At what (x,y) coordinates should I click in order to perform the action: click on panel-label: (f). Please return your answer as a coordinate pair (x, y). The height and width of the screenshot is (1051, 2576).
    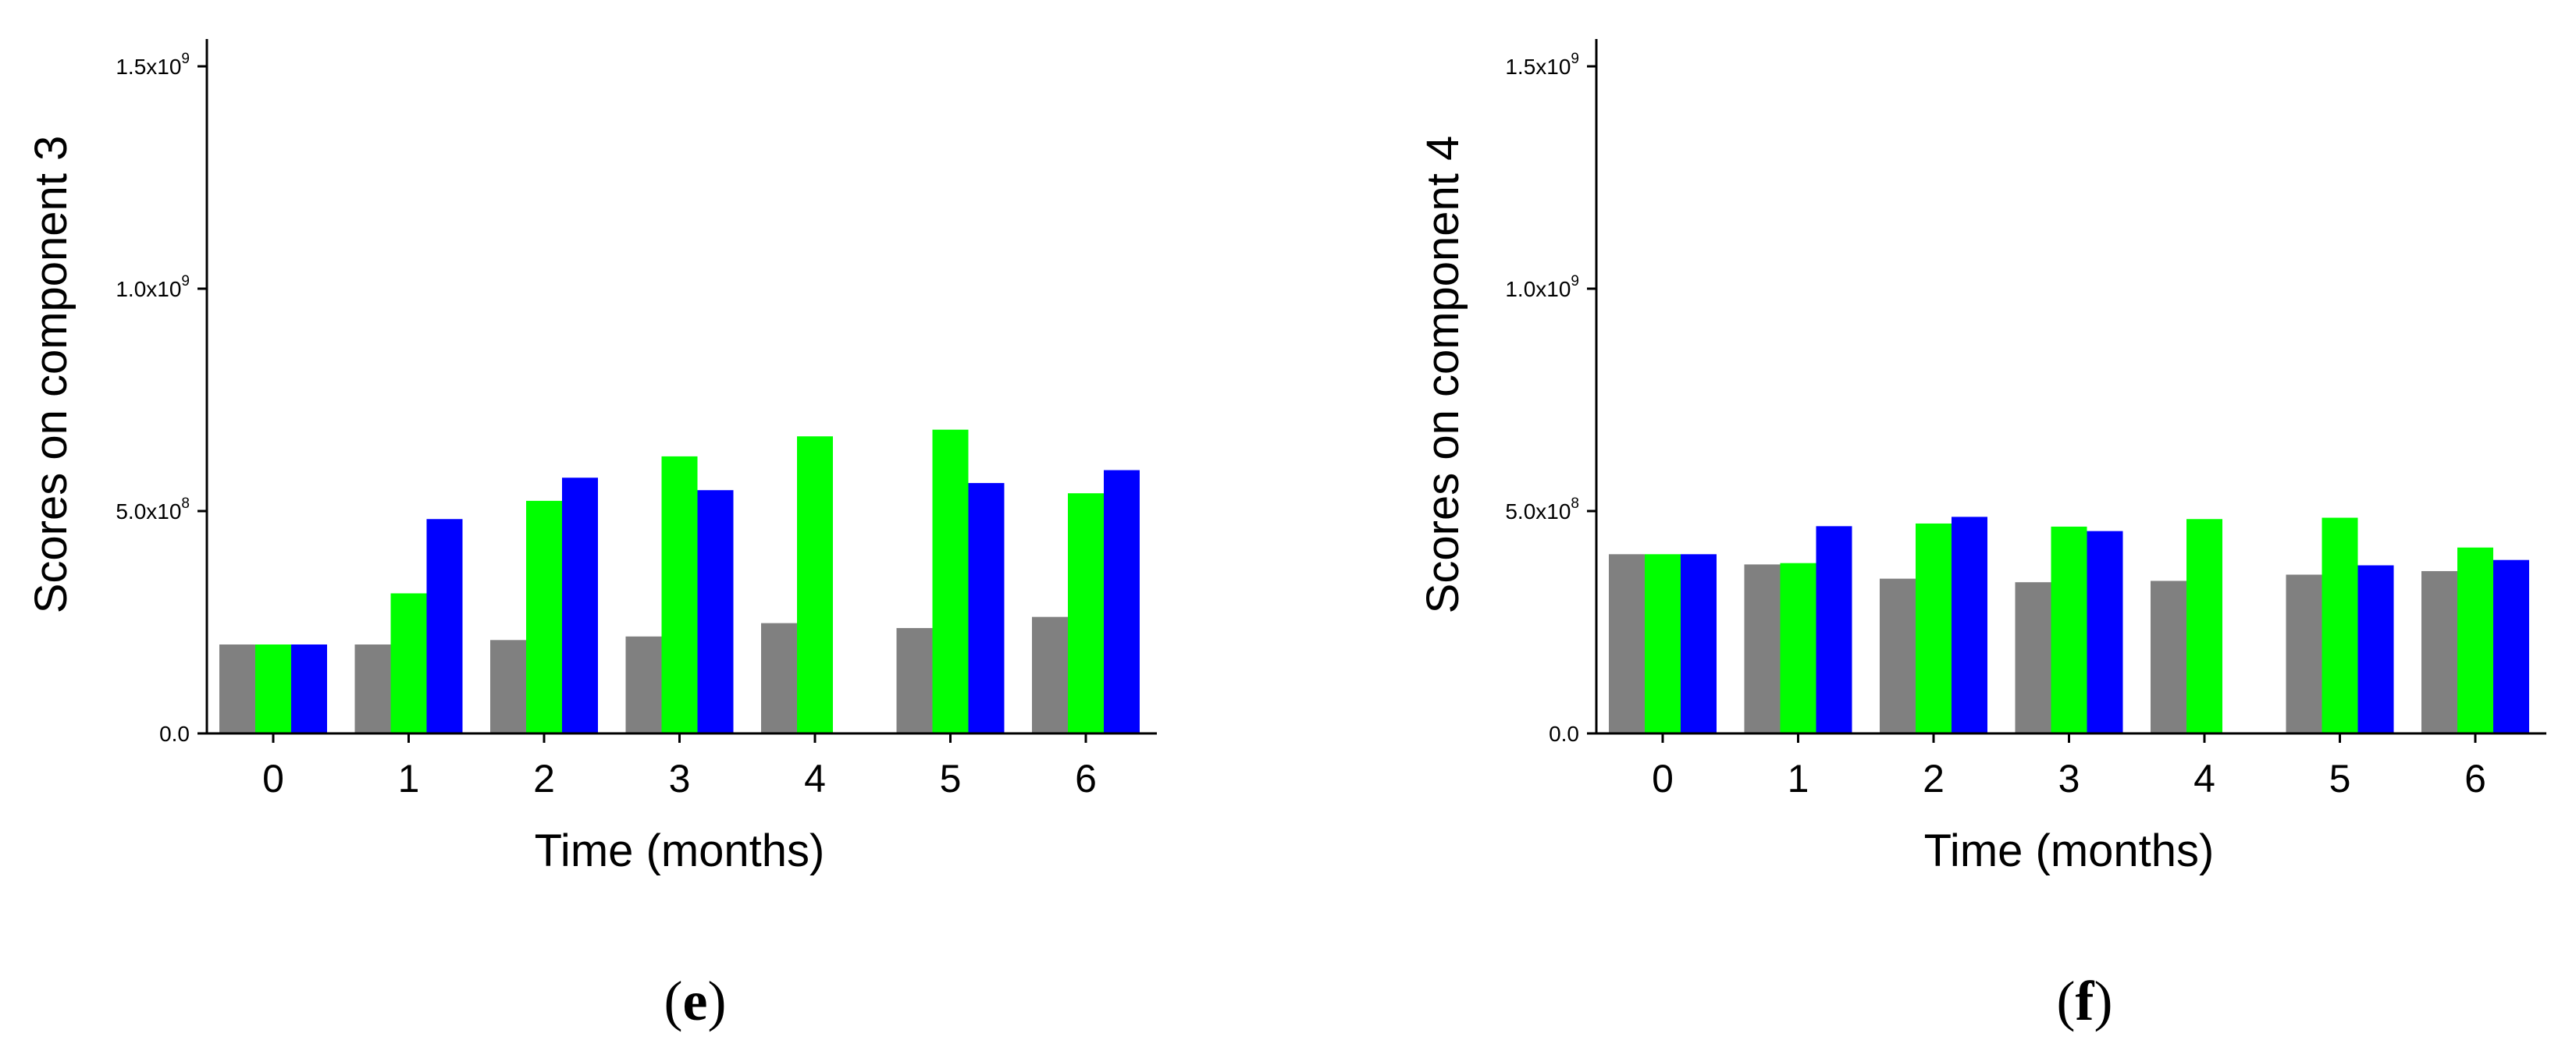
    Looking at the image, I should click on (2085, 1001).